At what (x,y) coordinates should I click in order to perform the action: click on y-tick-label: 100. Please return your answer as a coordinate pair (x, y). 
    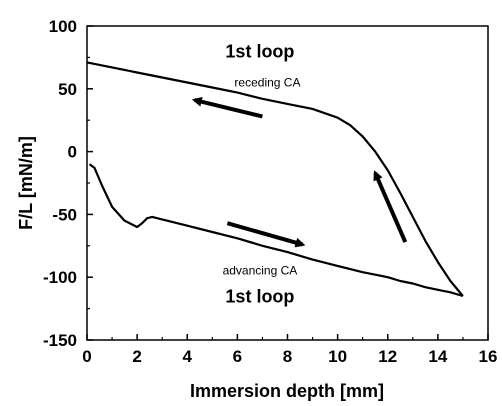
    Looking at the image, I should click on (63, 26).